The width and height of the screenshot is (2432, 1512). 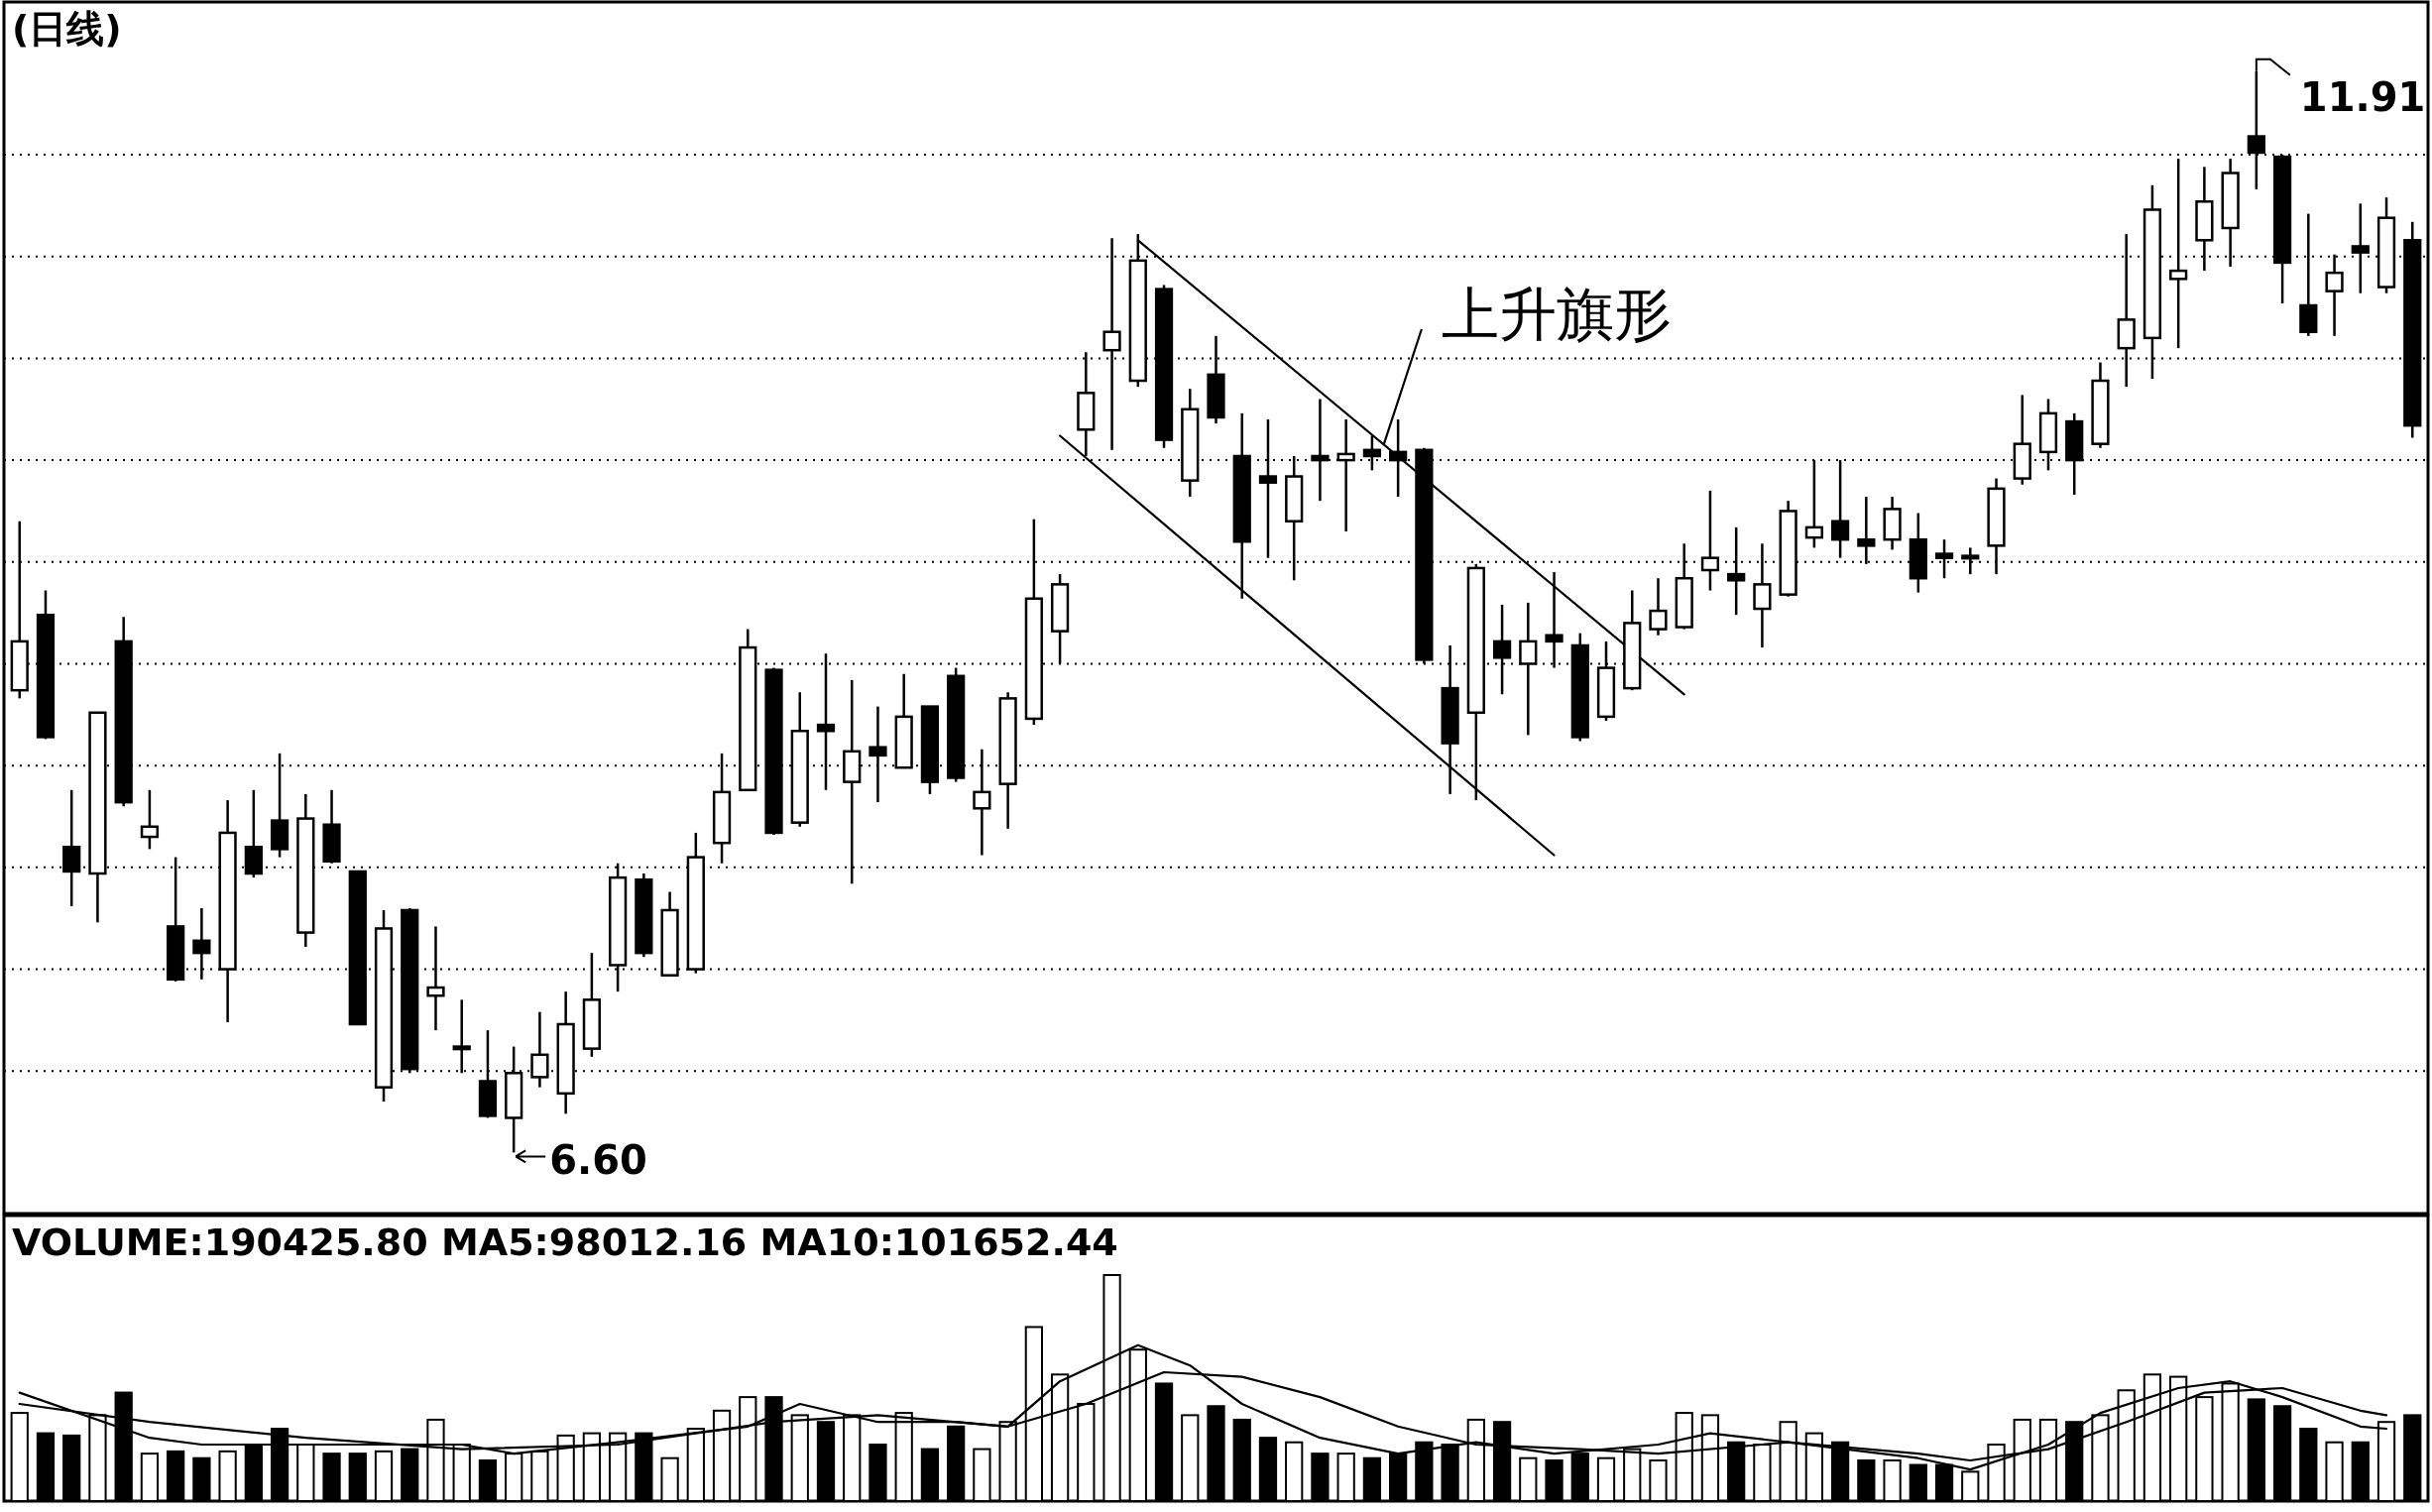 What do you see at coordinates (67, 29) in the screenshot?
I see `chart-title: (日线)` at bounding box center [67, 29].